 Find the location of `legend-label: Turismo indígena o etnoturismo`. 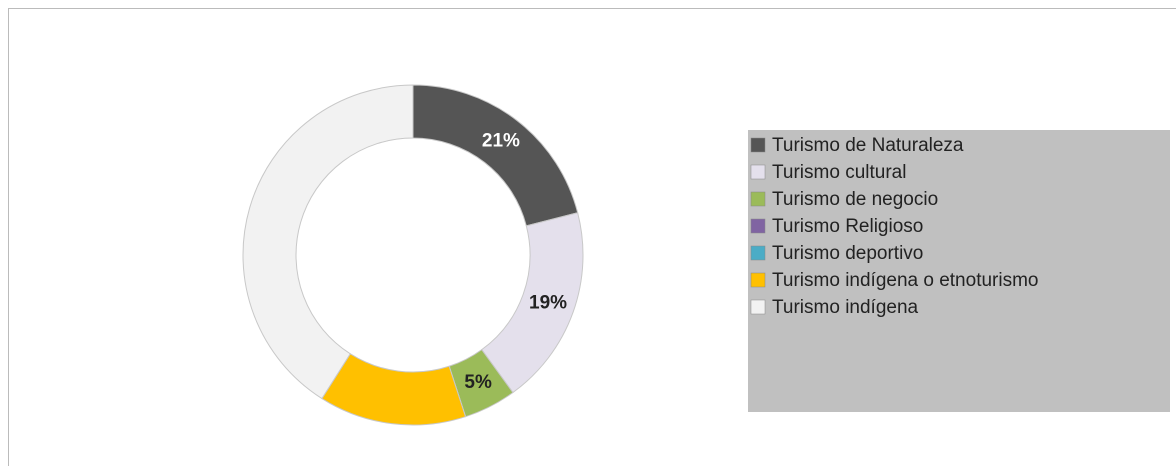

legend-label: Turismo indígena o etnoturismo is located at coordinates (905, 280).